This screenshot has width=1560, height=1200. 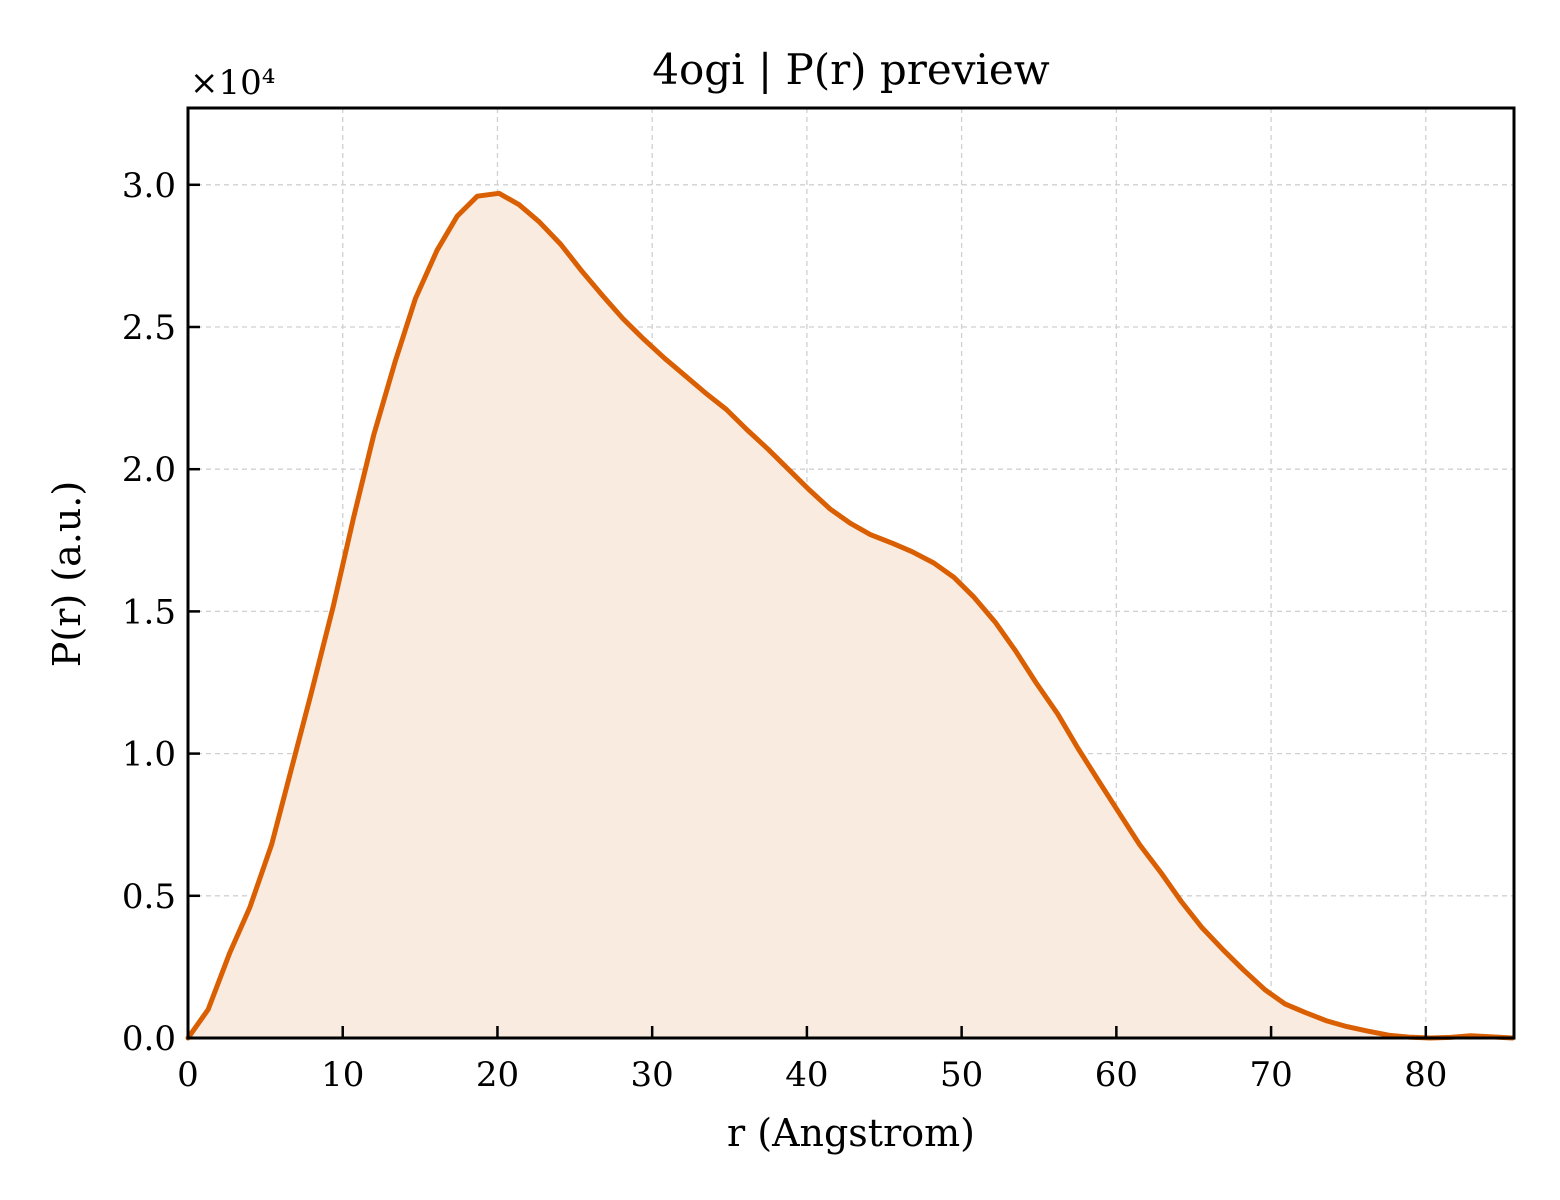 I want to click on x-tick-label: 30, so click(x=652, y=1075).